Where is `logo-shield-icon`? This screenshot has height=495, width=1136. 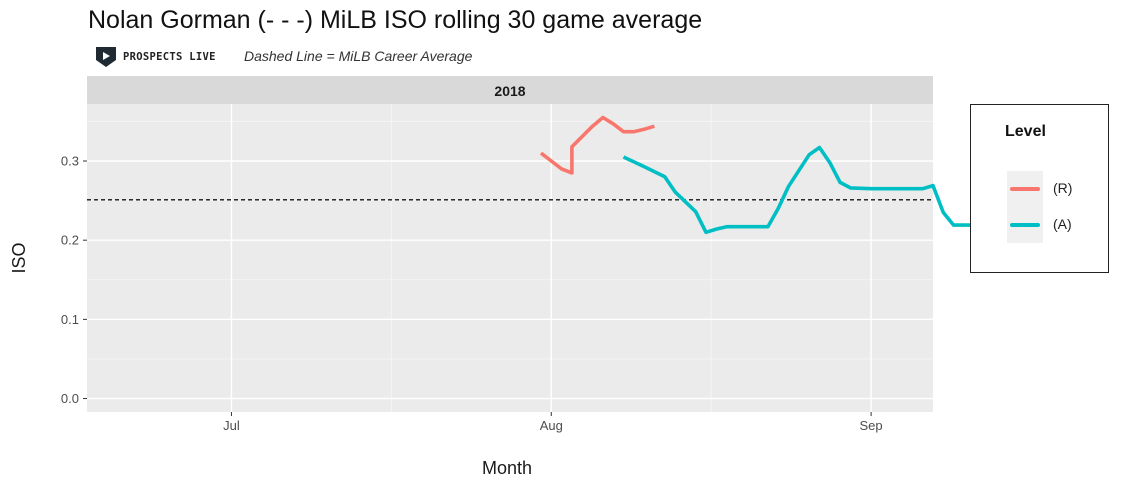 logo-shield-icon is located at coordinates (106, 57).